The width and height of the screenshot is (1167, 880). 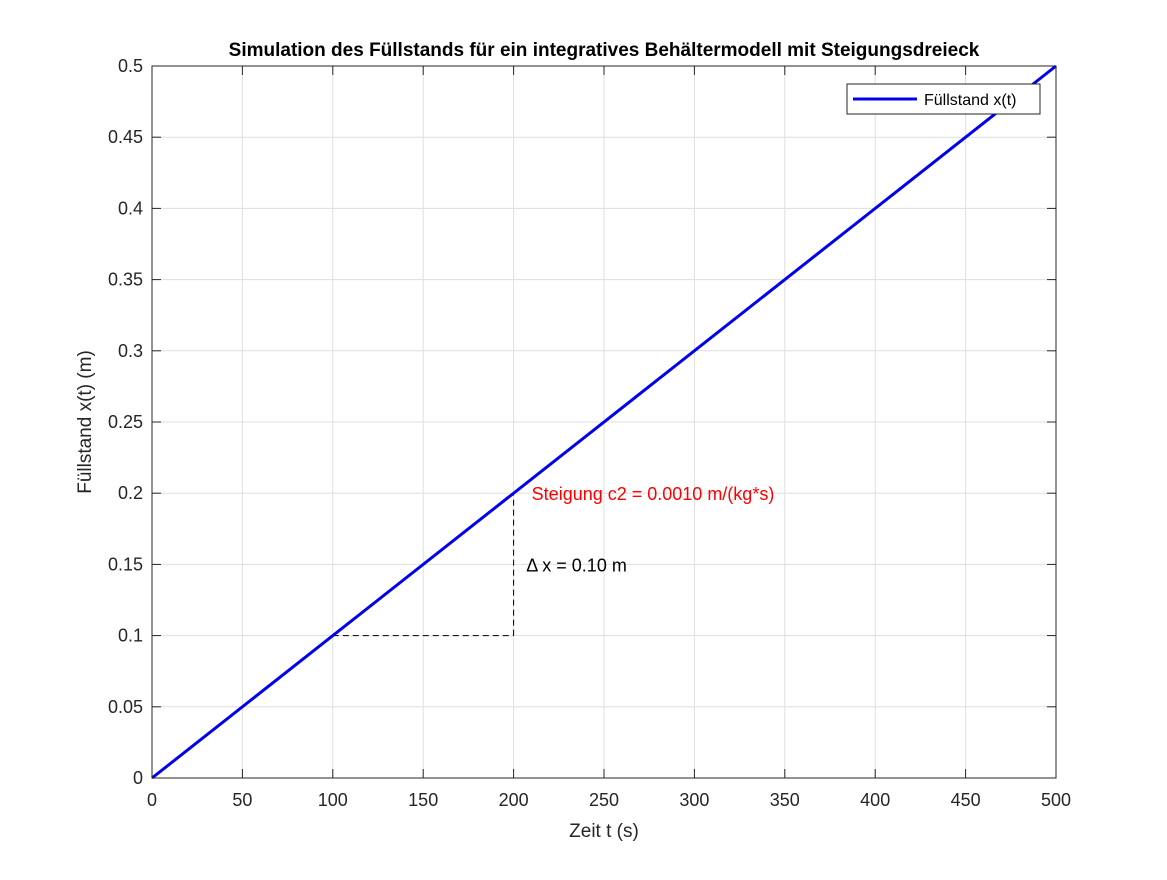 I want to click on y-tick-label: 0.25, so click(x=125, y=422).